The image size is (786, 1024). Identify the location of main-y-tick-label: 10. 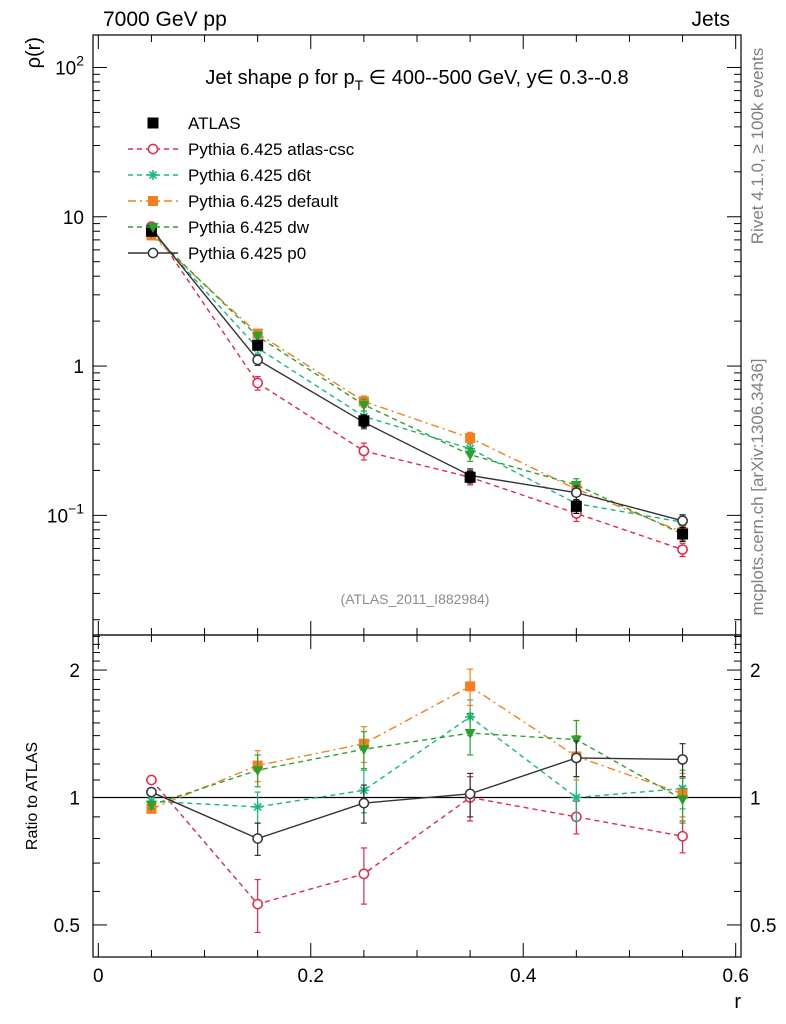
(73, 218).